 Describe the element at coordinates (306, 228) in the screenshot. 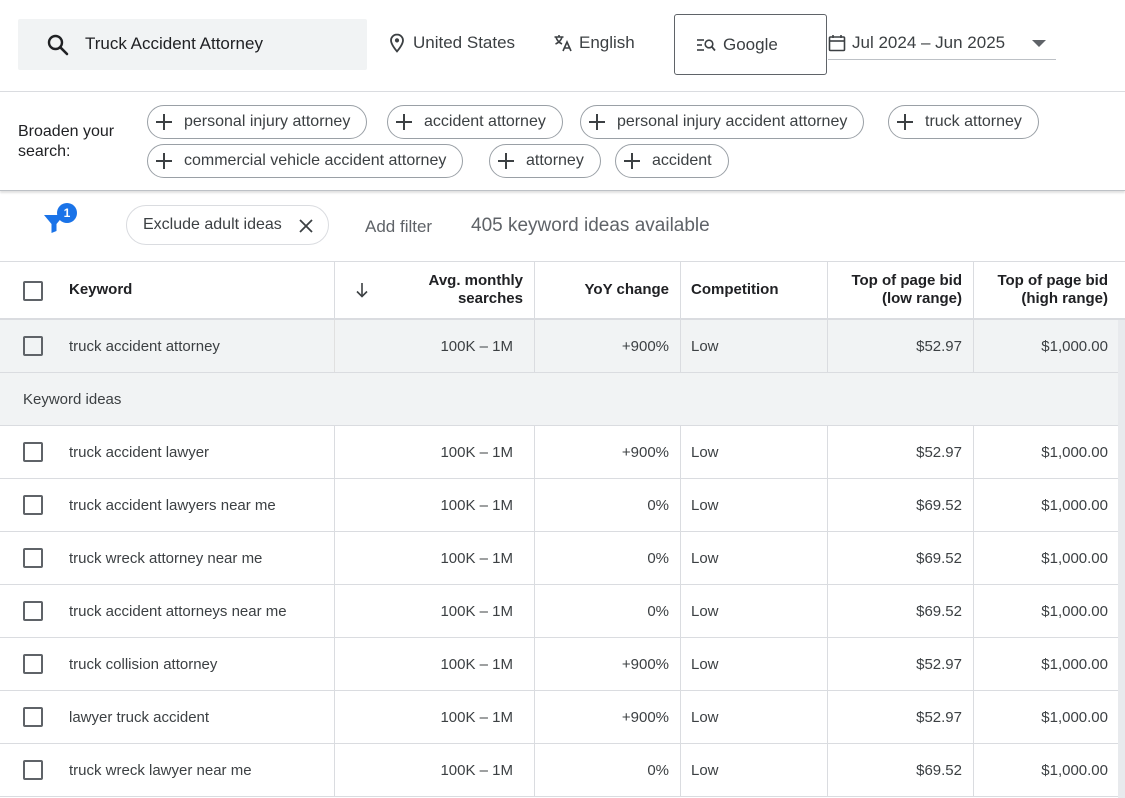

I see `close-icon` at that location.